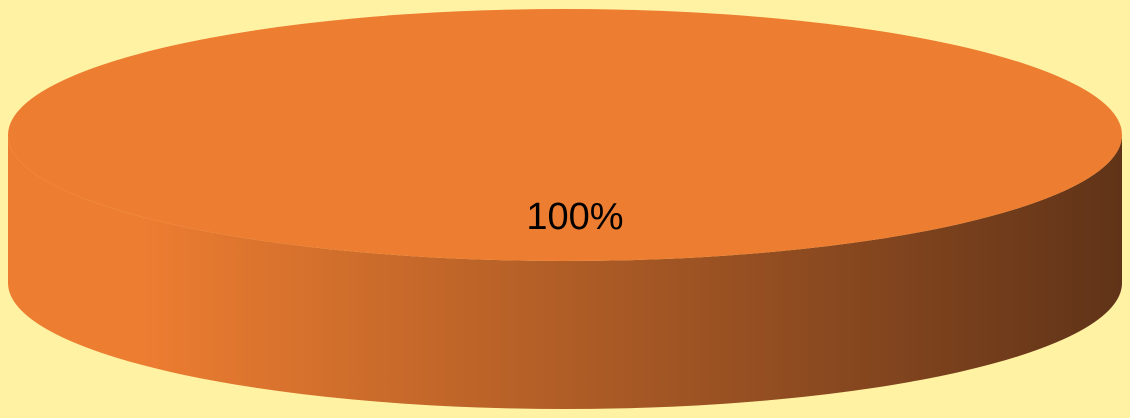 The image size is (1130, 418). I want to click on pie-data-label: 100%, so click(574, 217).